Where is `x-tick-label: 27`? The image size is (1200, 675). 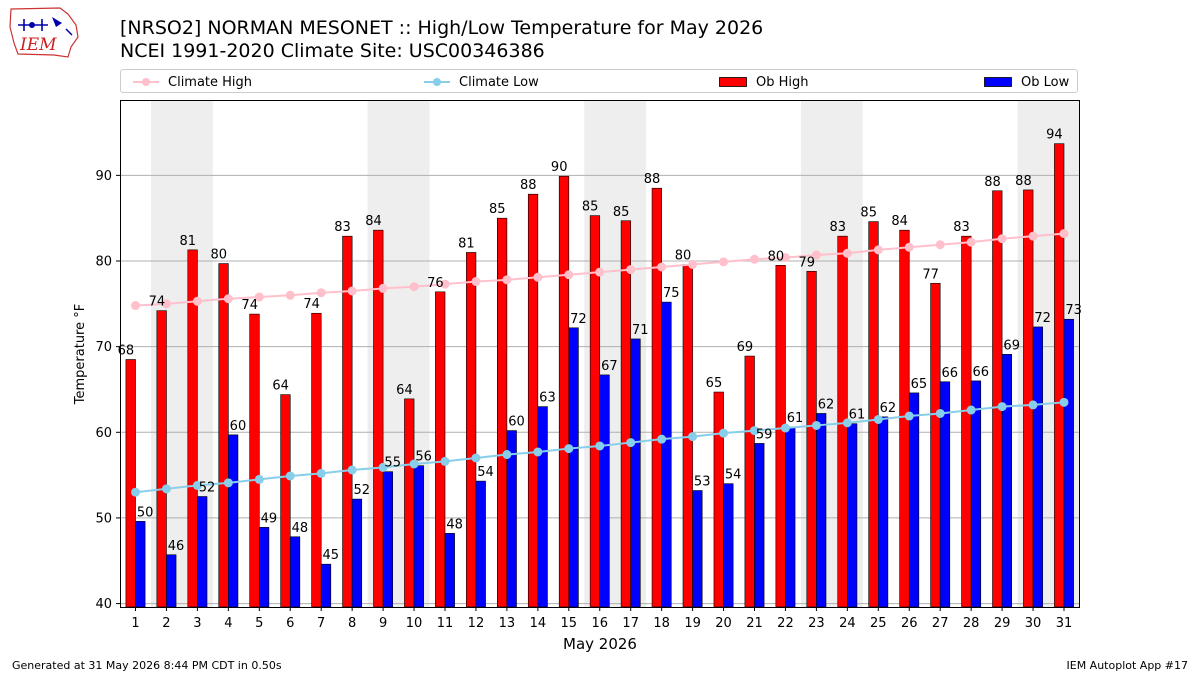
x-tick-label: 27 is located at coordinates (940, 623).